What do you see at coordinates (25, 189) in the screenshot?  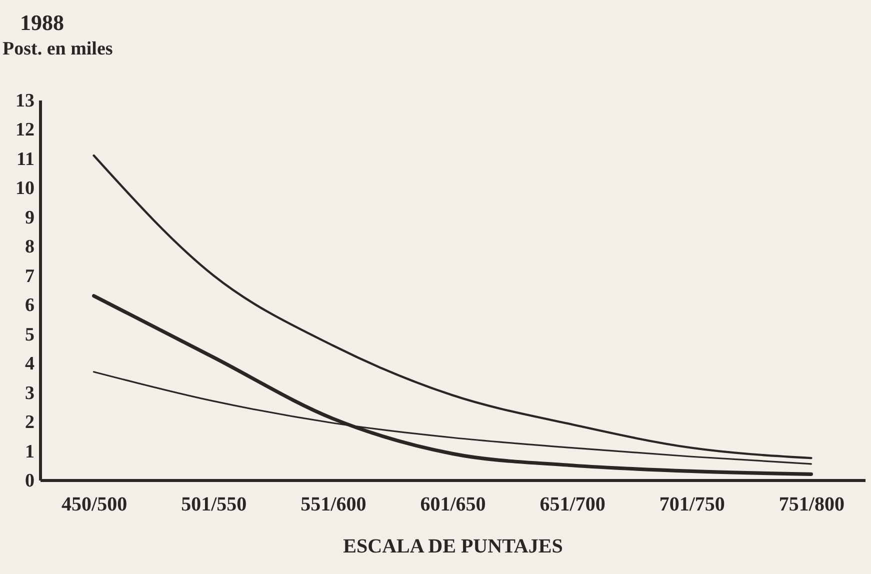 I see `y-tick-label: 10` at bounding box center [25, 189].